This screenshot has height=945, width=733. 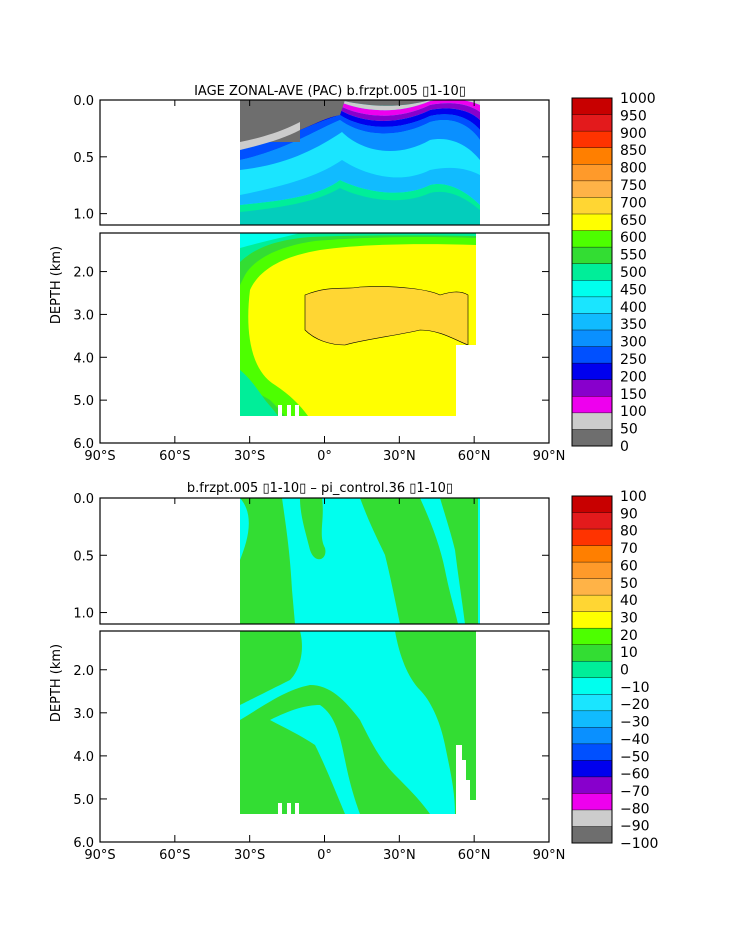 What do you see at coordinates (633, 308) in the screenshot?
I see `colorbar-label: 400` at bounding box center [633, 308].